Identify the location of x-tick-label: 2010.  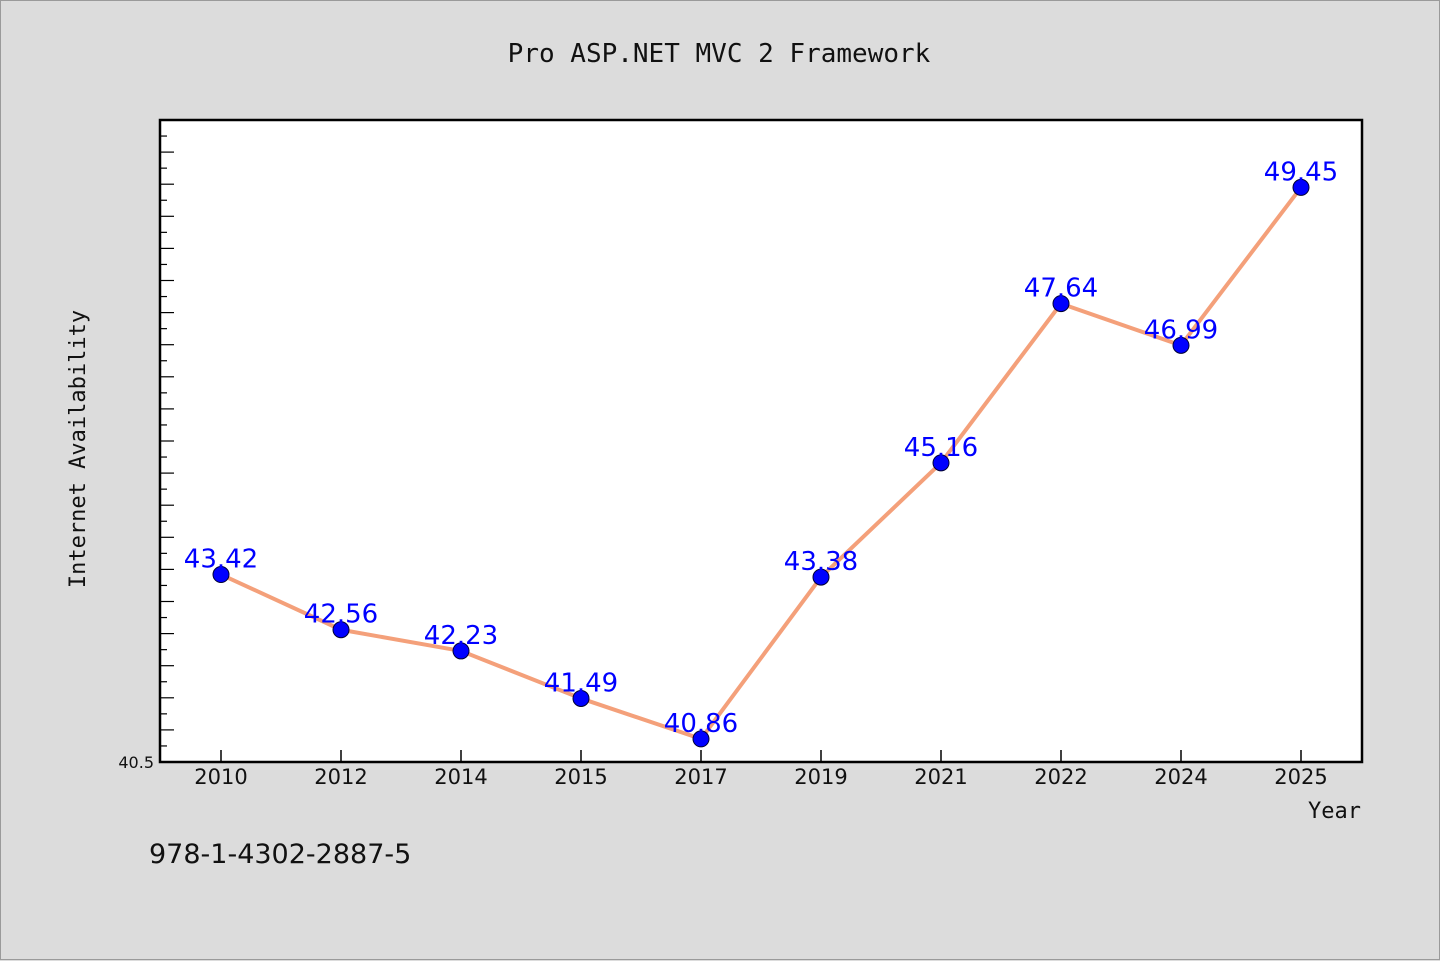
(220, 777).